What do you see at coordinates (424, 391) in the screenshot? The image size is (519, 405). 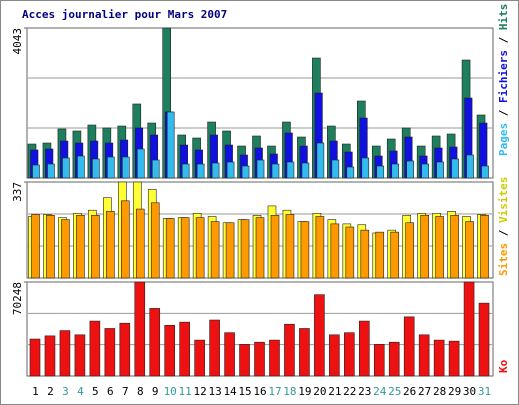 I see `x-tick-label: 27` at bounding box center [424, 391].